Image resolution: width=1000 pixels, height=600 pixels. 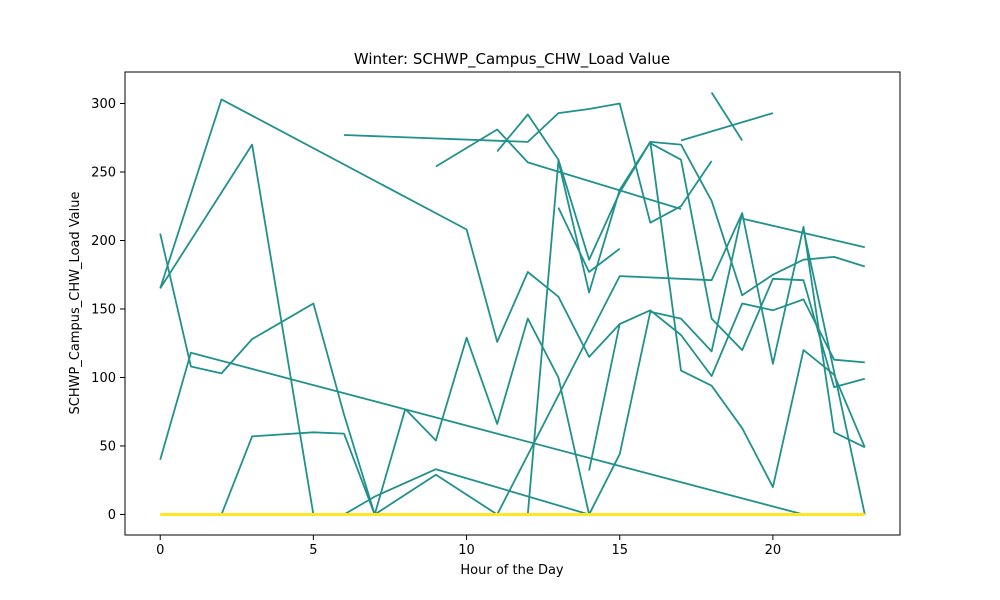 I want to click on y-tick-label: 150, so click(x=103, y=309).